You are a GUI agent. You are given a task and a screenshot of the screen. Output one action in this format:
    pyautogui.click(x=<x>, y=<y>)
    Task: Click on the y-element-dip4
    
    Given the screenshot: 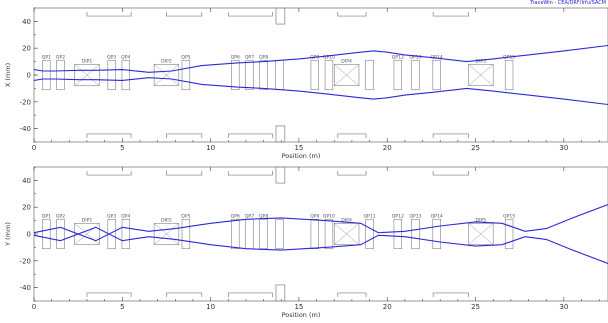 What is the action you would take?
    pyautogui.click(x=346, y=234)
    